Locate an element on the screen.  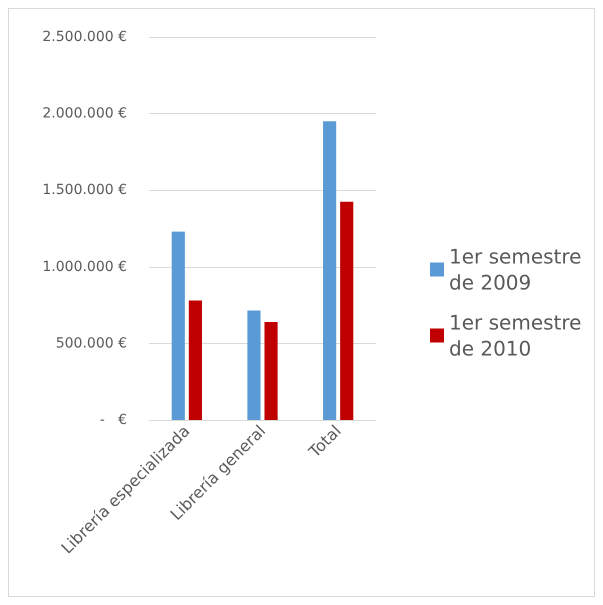
legend-label: 1er semestre de 2009 is located at coordinates (518, 269).